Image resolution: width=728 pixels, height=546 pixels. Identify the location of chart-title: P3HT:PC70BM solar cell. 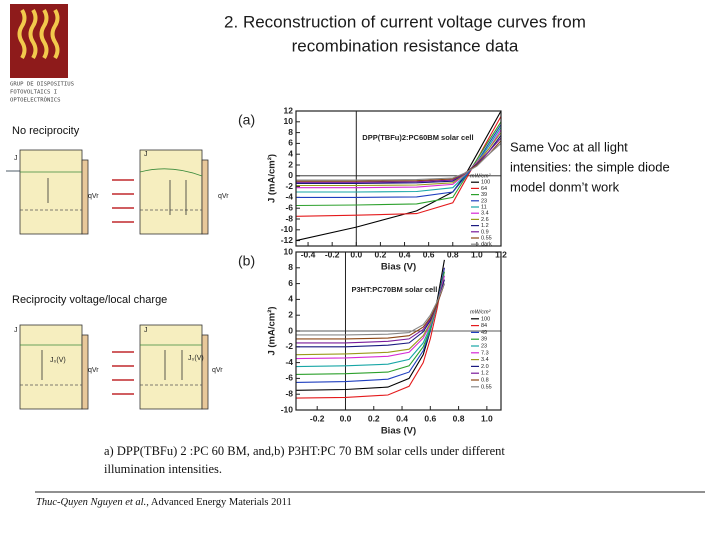
(394, 289).